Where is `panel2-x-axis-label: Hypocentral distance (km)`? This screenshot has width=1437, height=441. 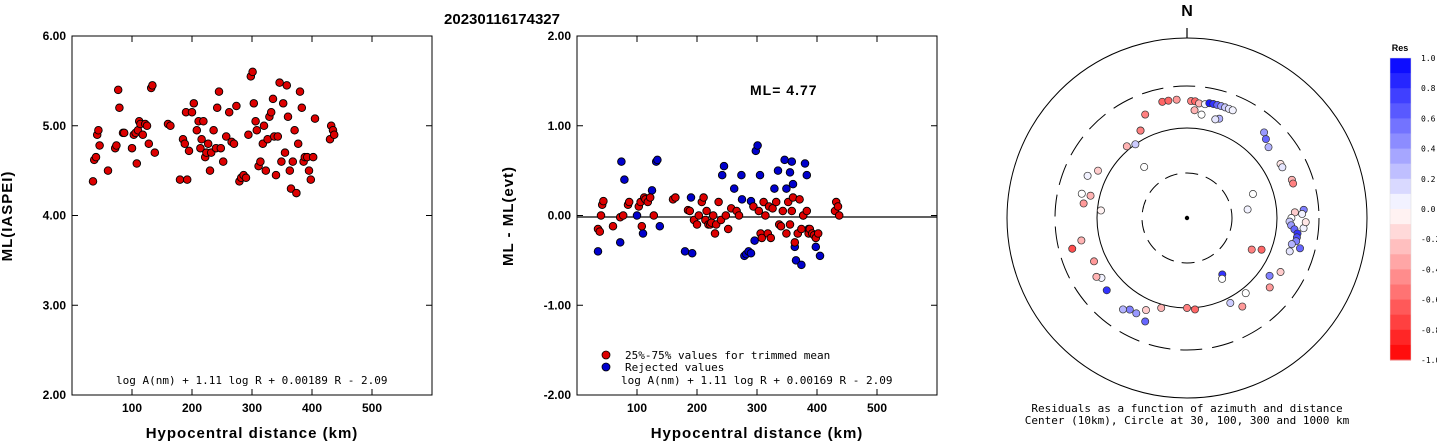 panel2-x-axis-label: Hypocentral distance (km) is located at coordinates (757, 433).